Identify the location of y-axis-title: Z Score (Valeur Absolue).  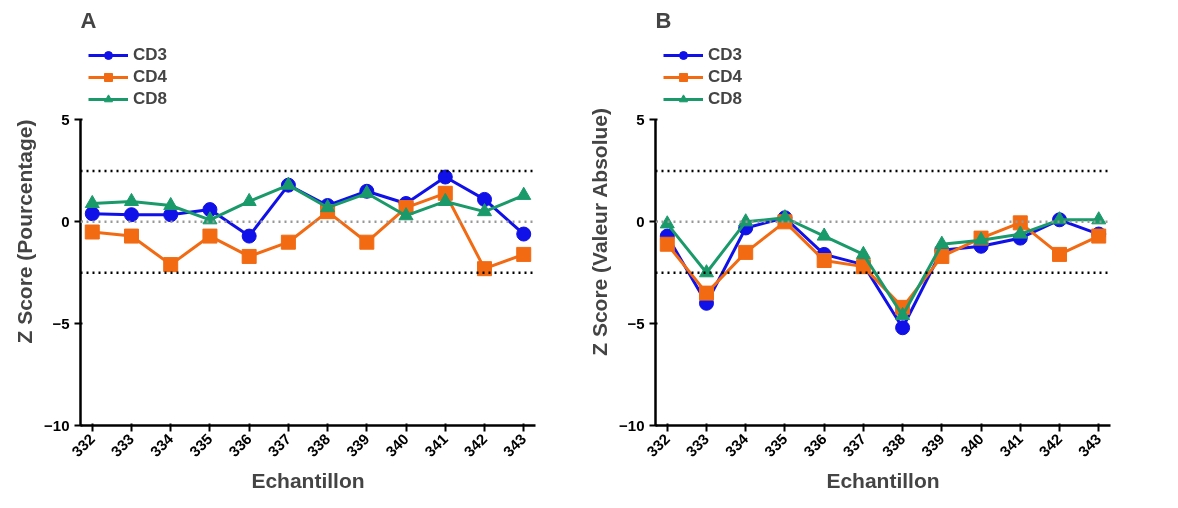
(600, 231).